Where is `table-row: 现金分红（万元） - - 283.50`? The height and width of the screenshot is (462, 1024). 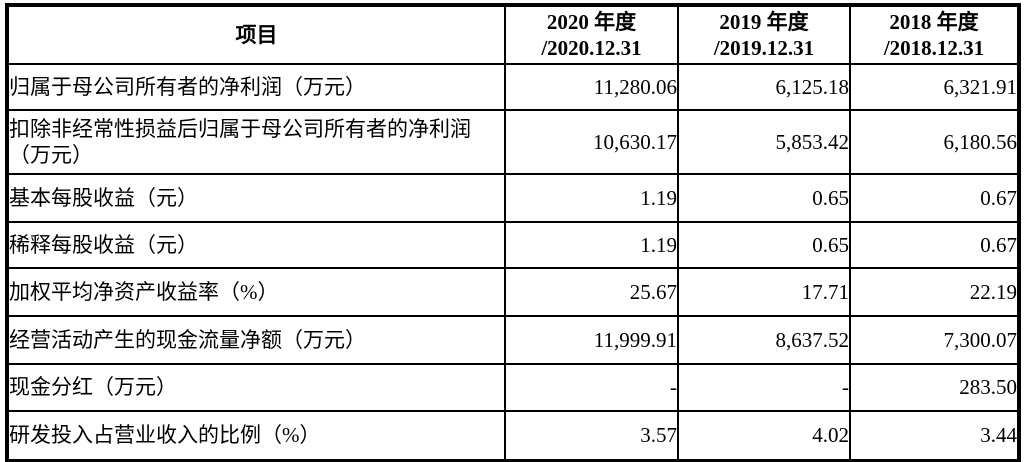 table-row: 现金分红（万元） - - 283.50 is located at coordinates (513, 387).